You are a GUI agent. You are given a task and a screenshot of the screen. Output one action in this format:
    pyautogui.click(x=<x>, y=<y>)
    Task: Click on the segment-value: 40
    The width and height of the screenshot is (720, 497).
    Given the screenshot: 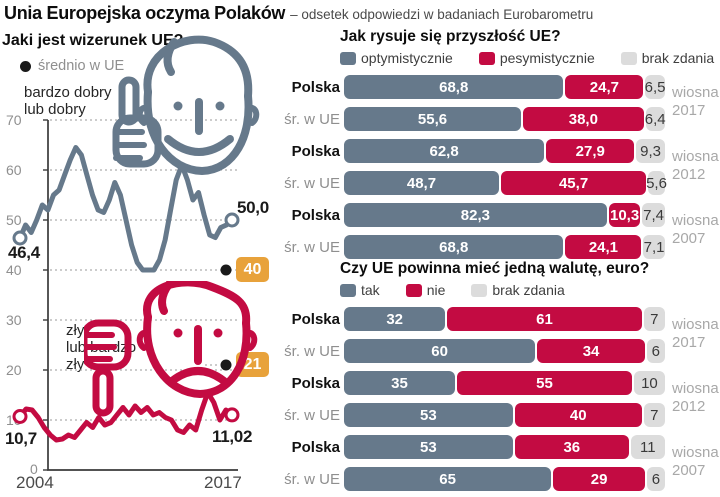 What is the action you would take?
    pyautogui.click(x=578, y=415)
    